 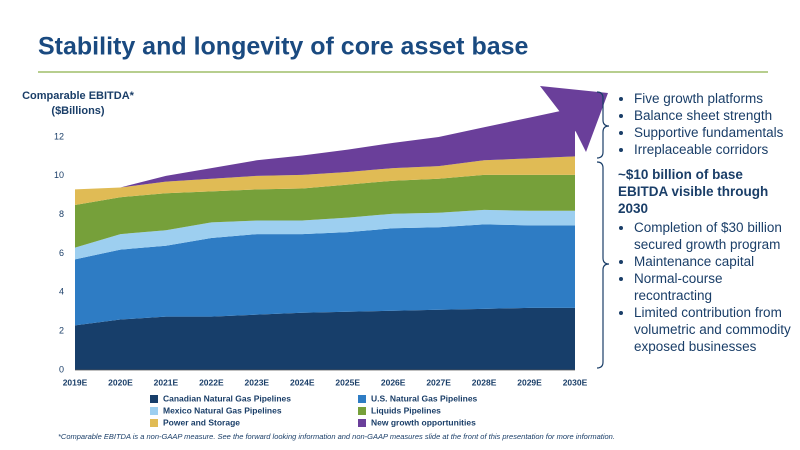 I want to click on x-tick-label: 2023E, so click(x=257, y=382).